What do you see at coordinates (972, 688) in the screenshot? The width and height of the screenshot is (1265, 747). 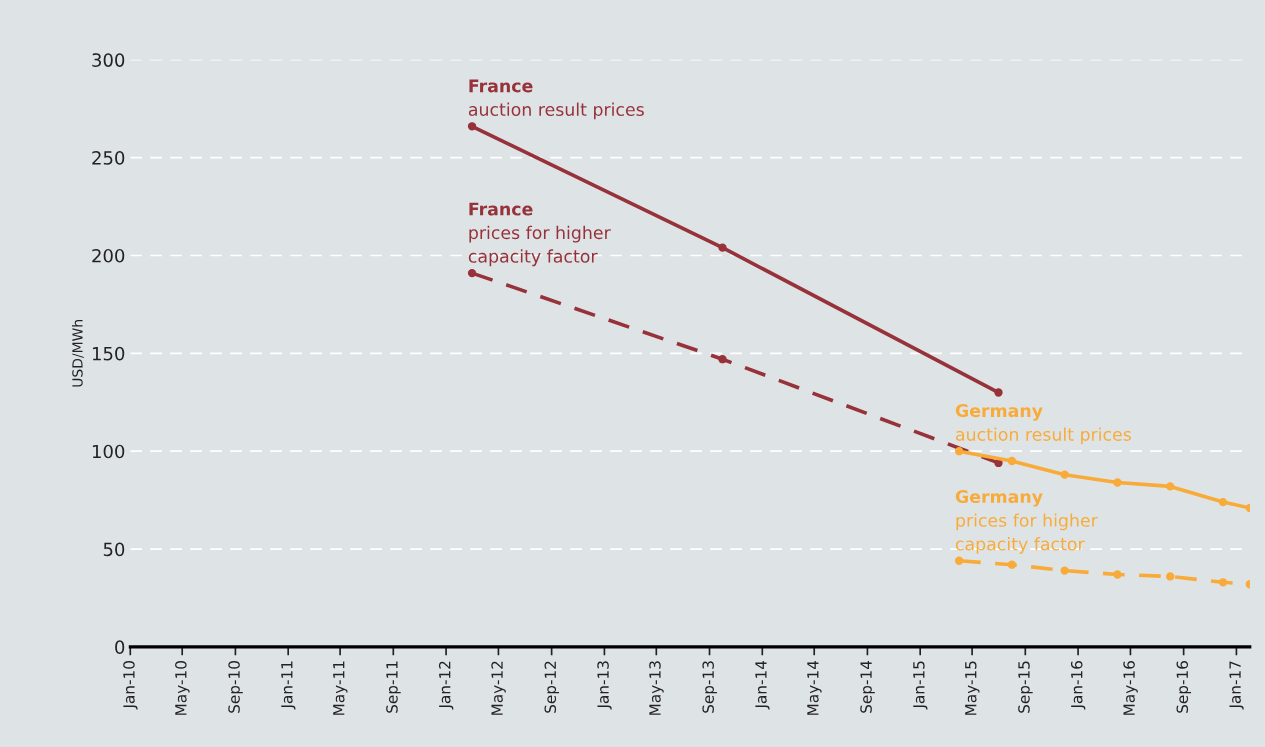 I see `x-tick-label: May-15` at bounding box center [972, 688].